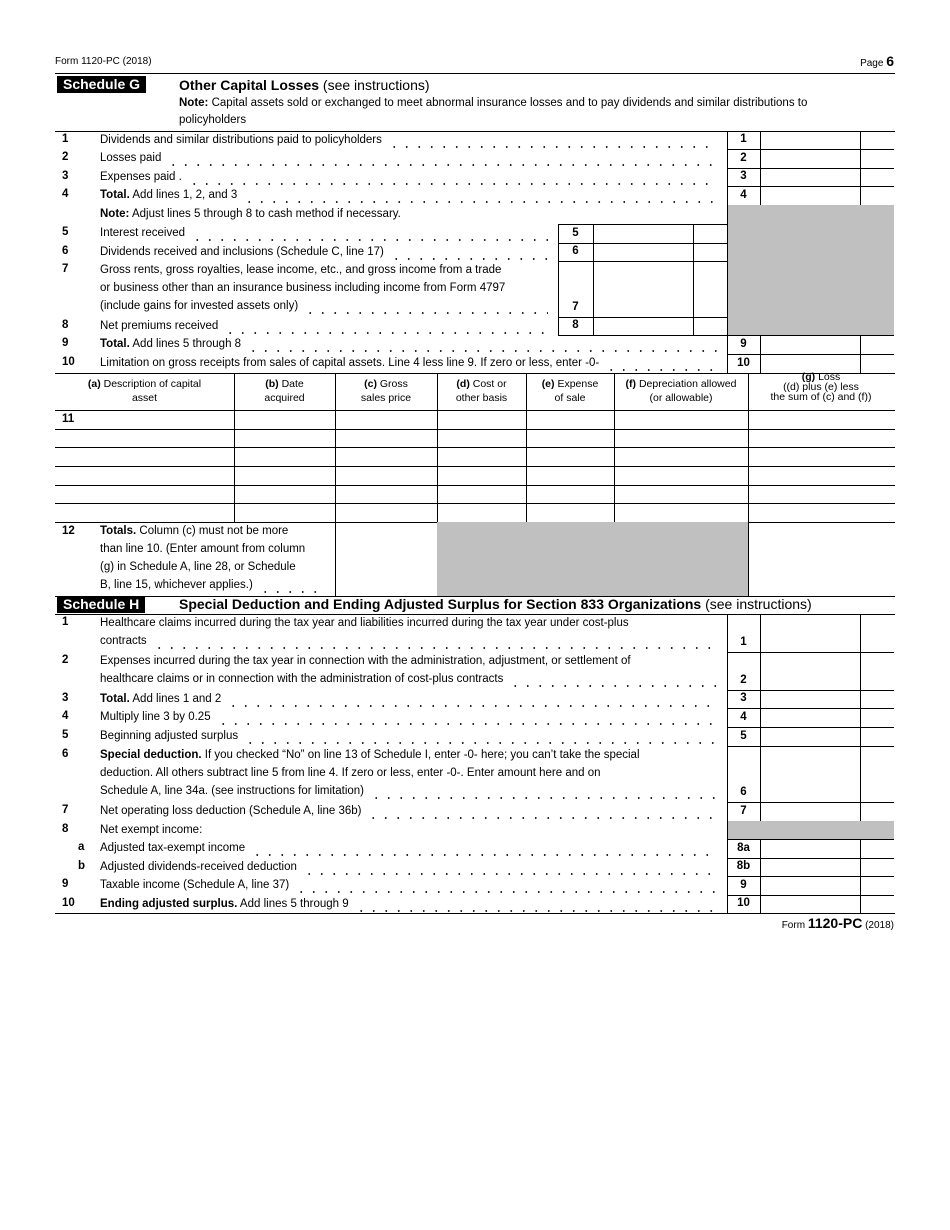 This screenshot has width=950, height=1230. Describe the element at coordinates (481, 384) in the screenshot. I see `column-header-line: (d) Cost or` at that location.